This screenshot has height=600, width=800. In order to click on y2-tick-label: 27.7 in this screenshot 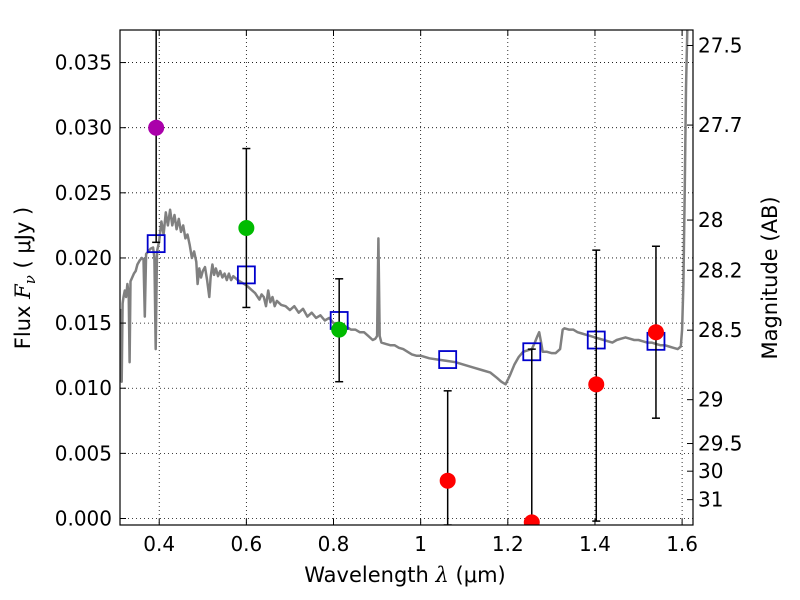, I will do `click(720, 125)`.